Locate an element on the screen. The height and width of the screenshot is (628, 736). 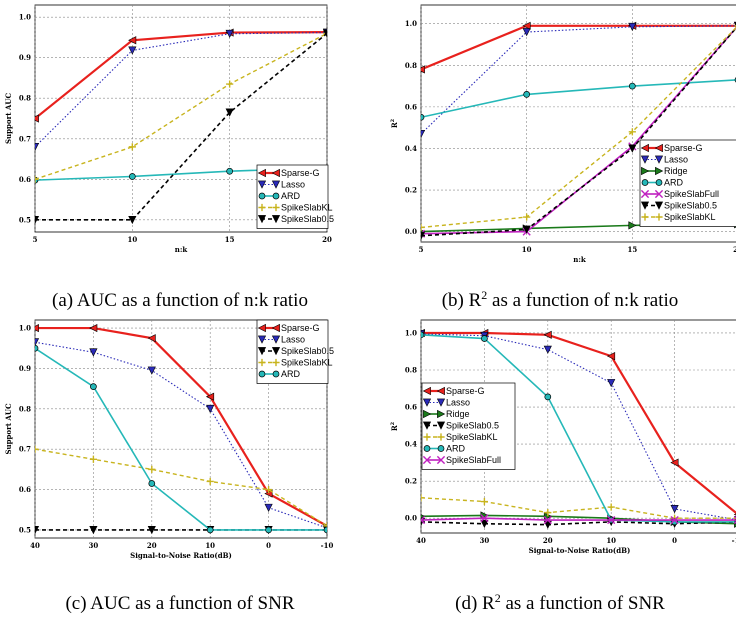
data-point-ridge is located at coordinates (423, 516).